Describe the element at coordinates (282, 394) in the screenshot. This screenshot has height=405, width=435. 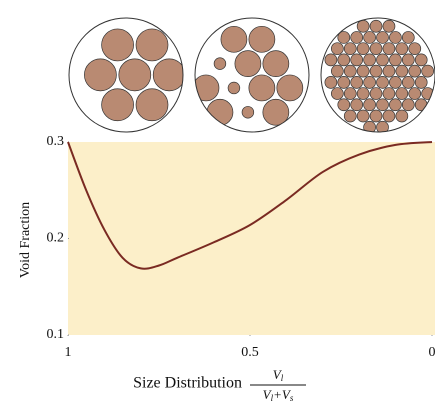
I see `symbol: +V` at that location.